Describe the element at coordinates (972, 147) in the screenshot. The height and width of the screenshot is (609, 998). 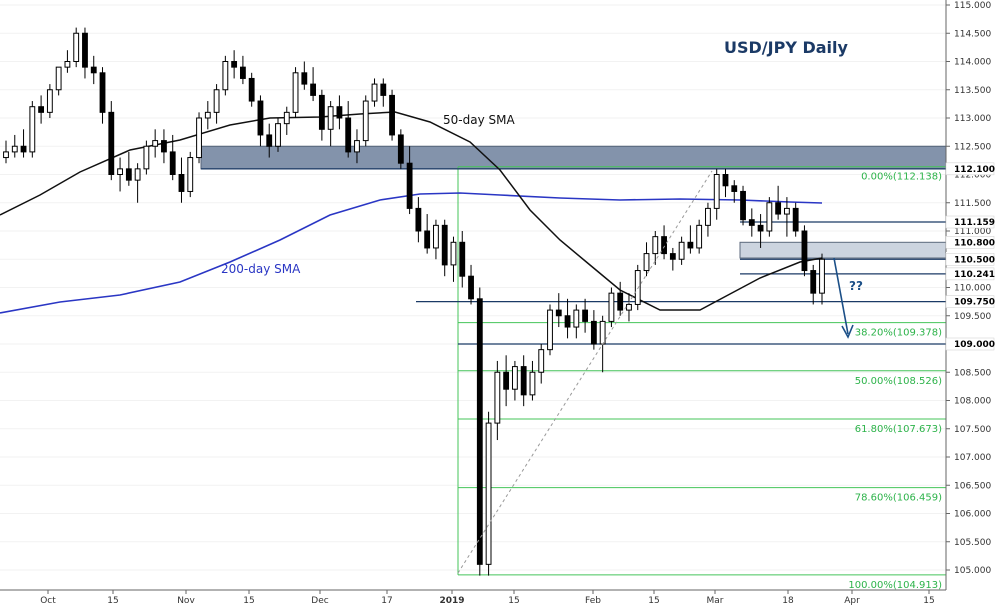
I see `y-tick-label: 112.500` at that location.